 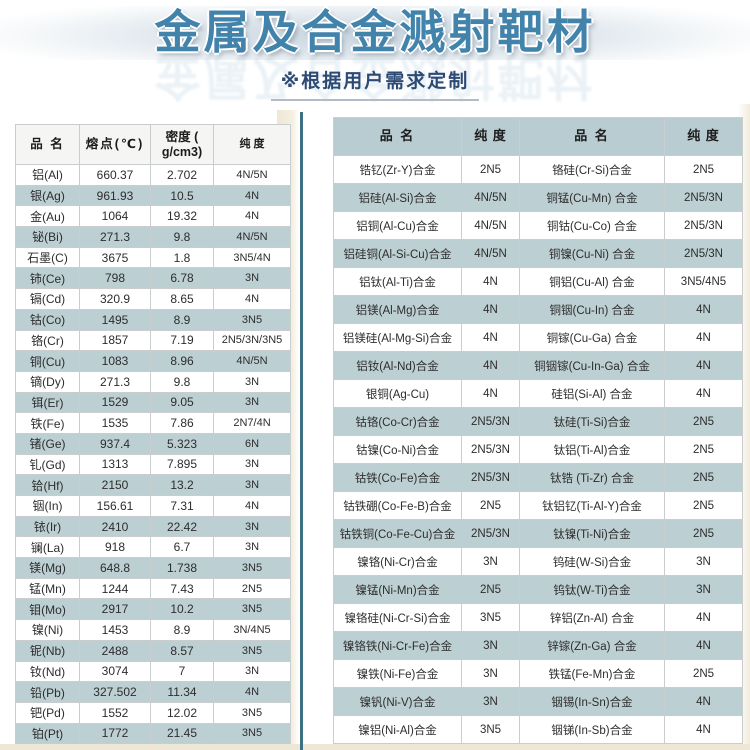 I want to click on table-cell: 锌铝(Zn-Al) 合金, so click(x=592, y=617).